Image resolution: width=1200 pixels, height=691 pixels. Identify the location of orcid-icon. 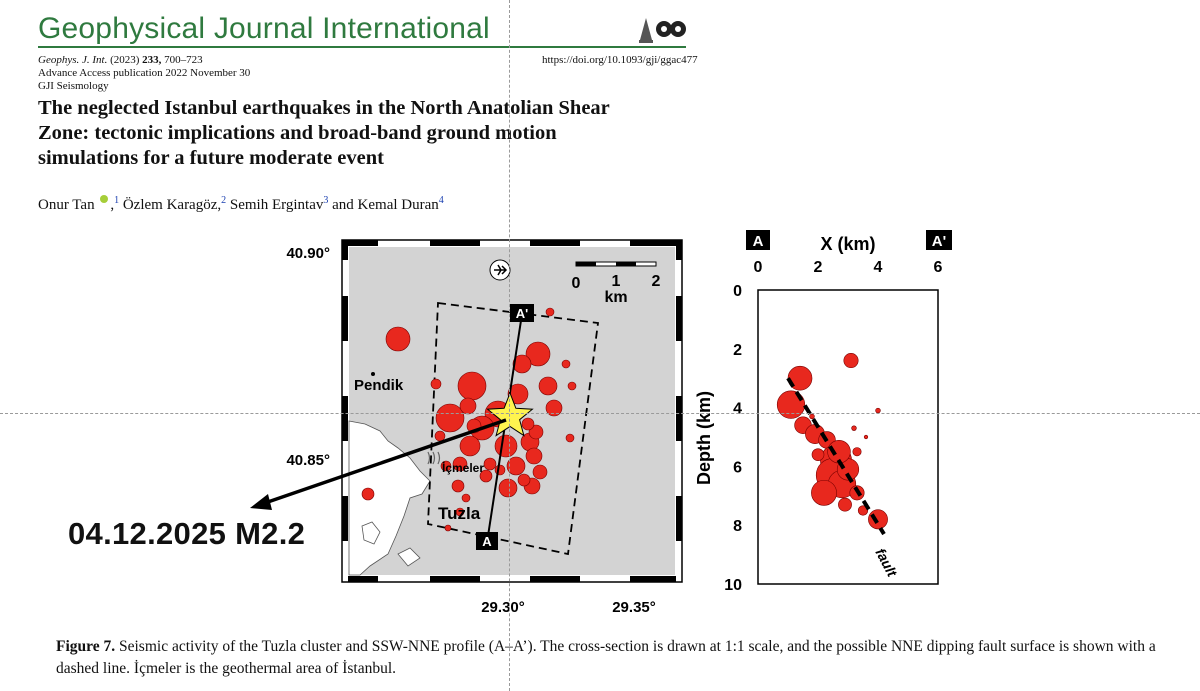
(104, 199).